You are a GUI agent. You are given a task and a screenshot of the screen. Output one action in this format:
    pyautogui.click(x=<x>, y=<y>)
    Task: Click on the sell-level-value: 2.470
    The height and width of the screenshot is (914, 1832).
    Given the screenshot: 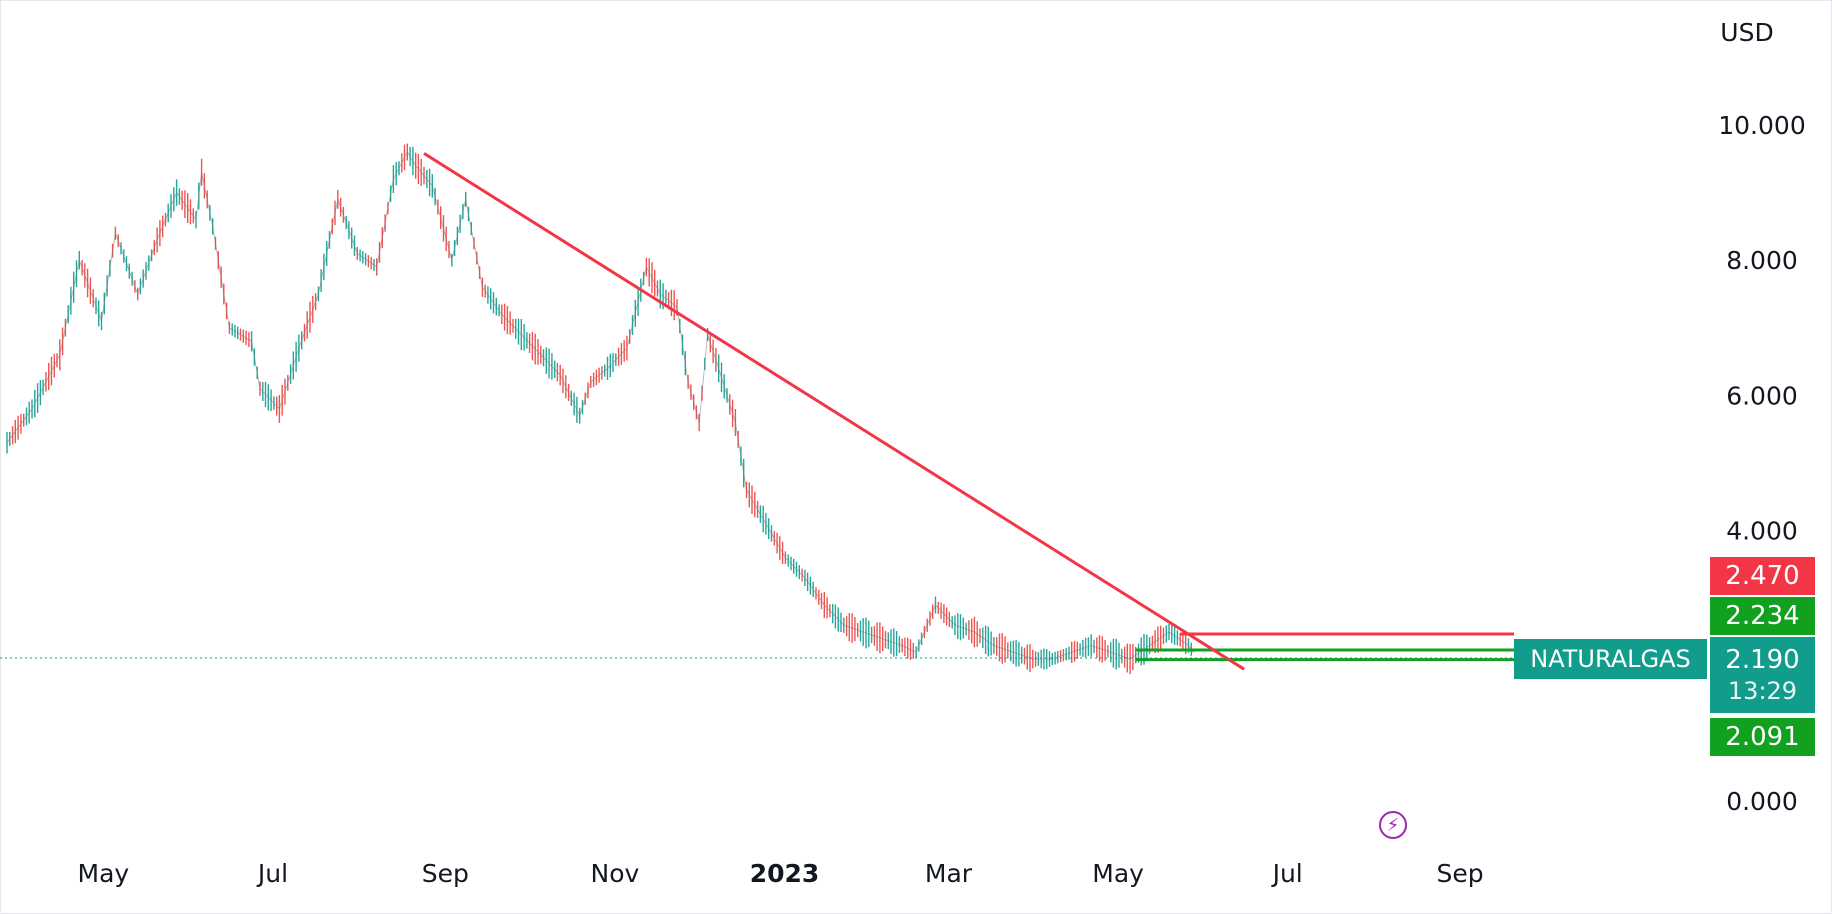 What is the action you would take?
    pyautogui.click(x=1762, y=576)
    